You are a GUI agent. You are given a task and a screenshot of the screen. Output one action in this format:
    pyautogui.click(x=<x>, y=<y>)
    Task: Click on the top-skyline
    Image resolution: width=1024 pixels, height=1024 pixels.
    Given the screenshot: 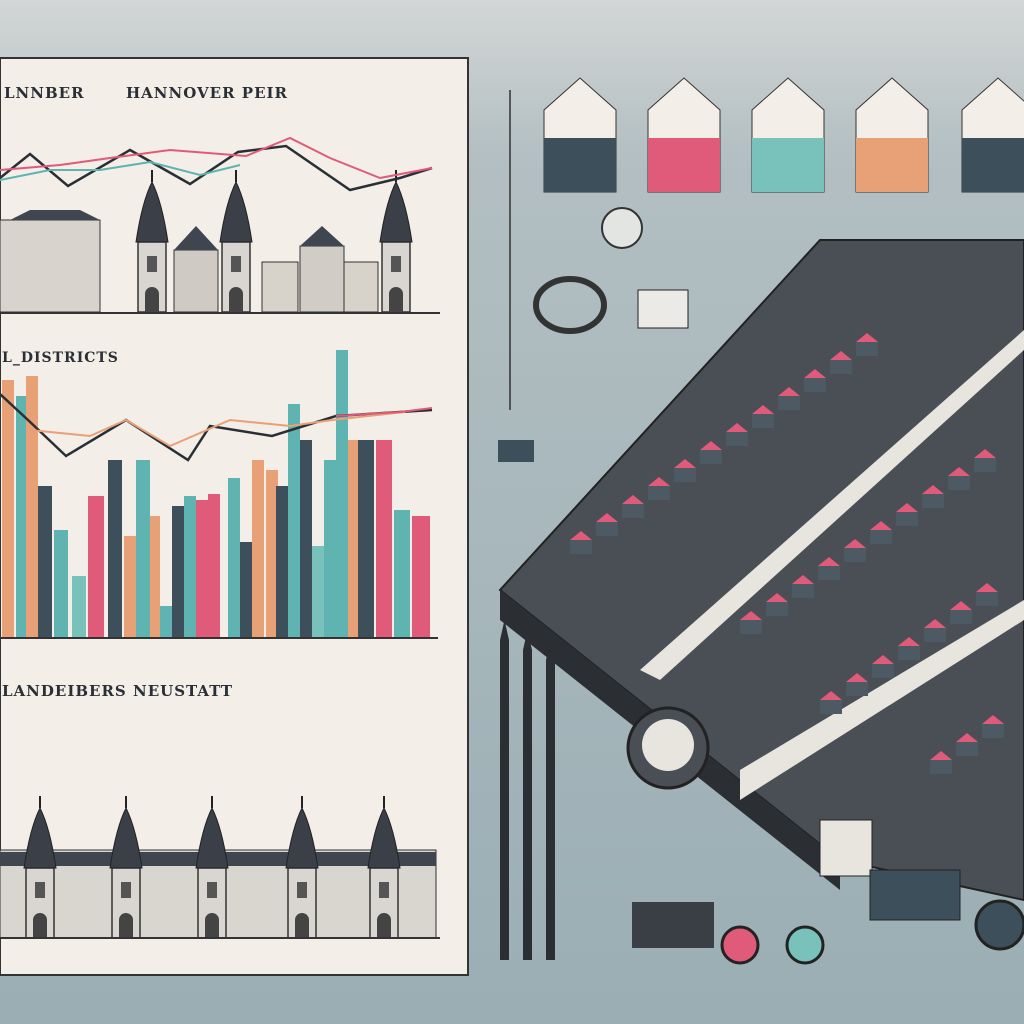 What is the action you would take?
    pyautogui.click(x=220, y=225)
    